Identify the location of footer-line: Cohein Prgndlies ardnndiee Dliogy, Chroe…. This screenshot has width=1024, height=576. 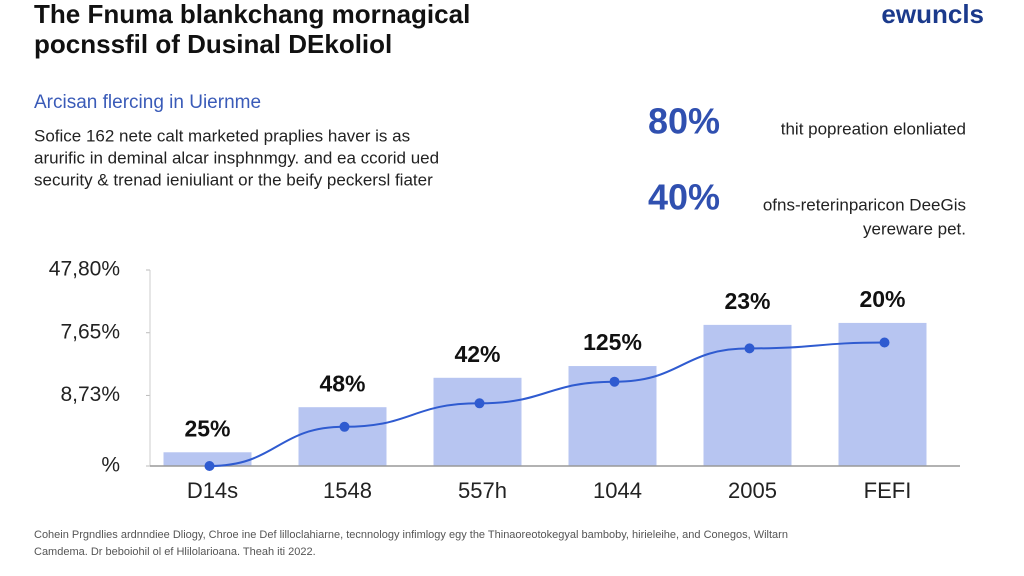
(411, 535).